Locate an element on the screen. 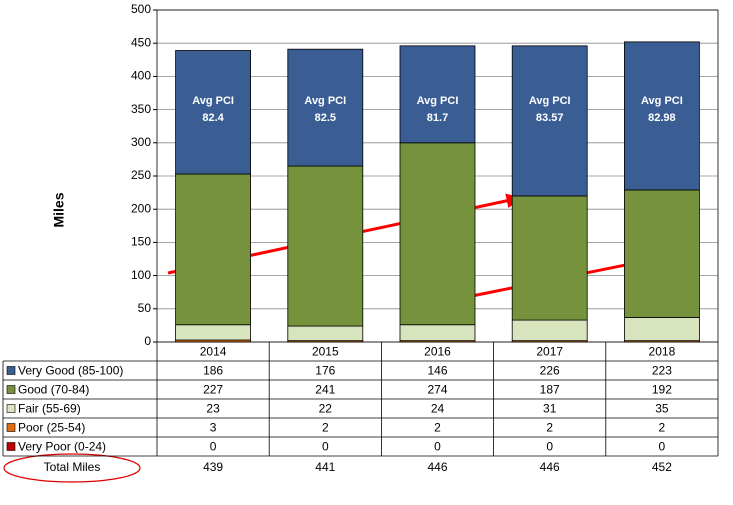 Image resolution: width=733 pixels, height=505 pixels. table-value: 226 is located at coordinates (550, 371).